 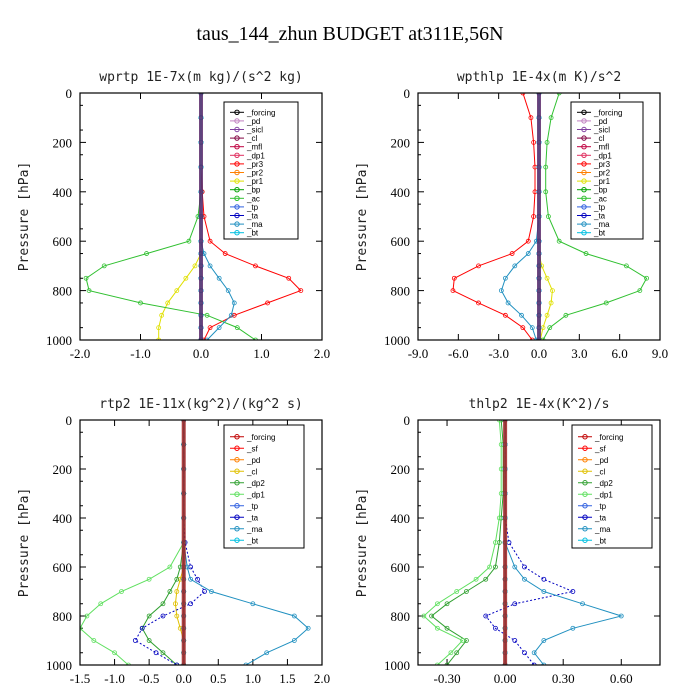 I want to click on legend-label: _dp2, so click(x=255, y=483).